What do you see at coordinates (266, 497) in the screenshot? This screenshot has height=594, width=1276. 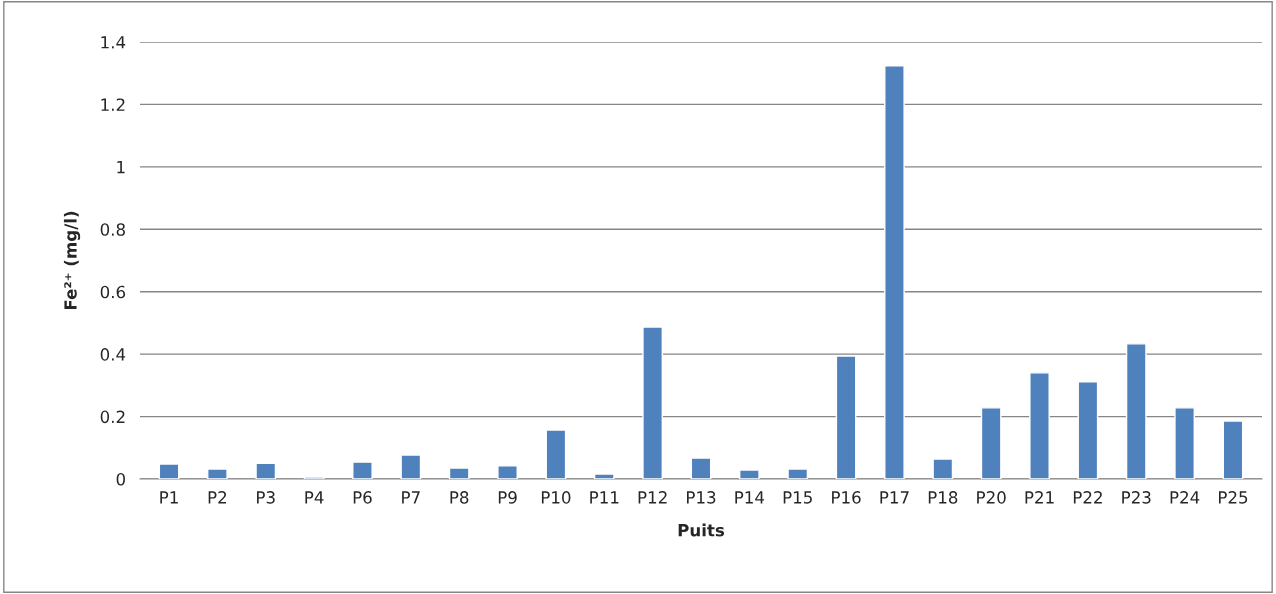 I see `x-tick-label: P3` at bounding box center [266, 497].